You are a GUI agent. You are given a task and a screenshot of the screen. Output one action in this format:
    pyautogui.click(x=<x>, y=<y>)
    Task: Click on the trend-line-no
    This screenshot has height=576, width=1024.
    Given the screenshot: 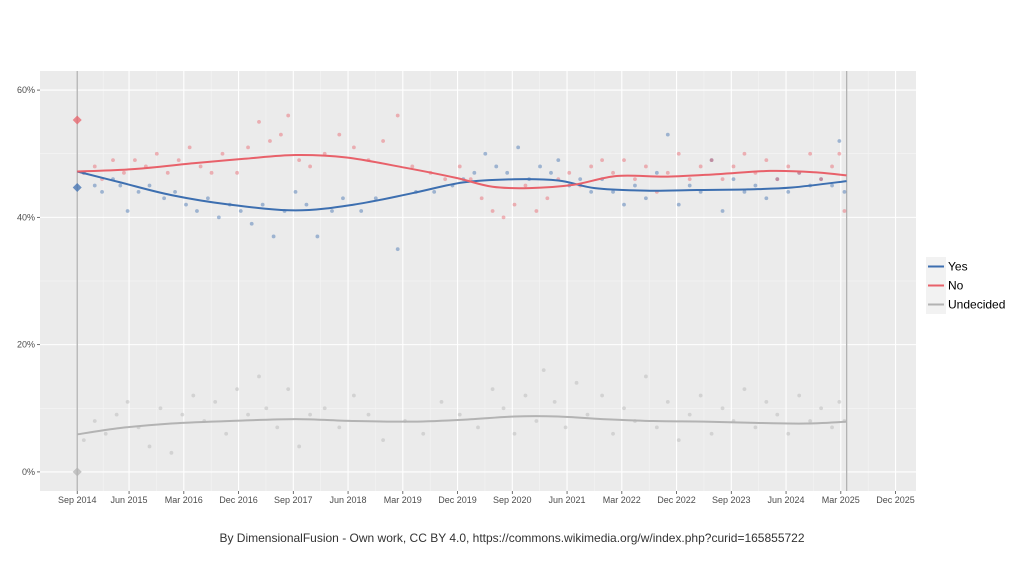 What is the action you would take?
    pyautogui.click(x=462, y=171)
    